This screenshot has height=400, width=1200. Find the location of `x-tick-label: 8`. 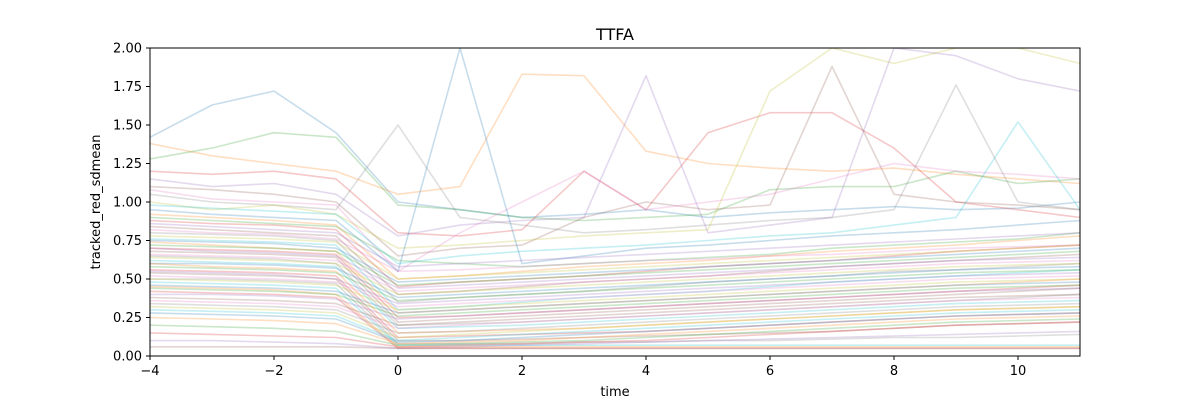

x-tick-label: 8 is located at coordinates (894, 371).